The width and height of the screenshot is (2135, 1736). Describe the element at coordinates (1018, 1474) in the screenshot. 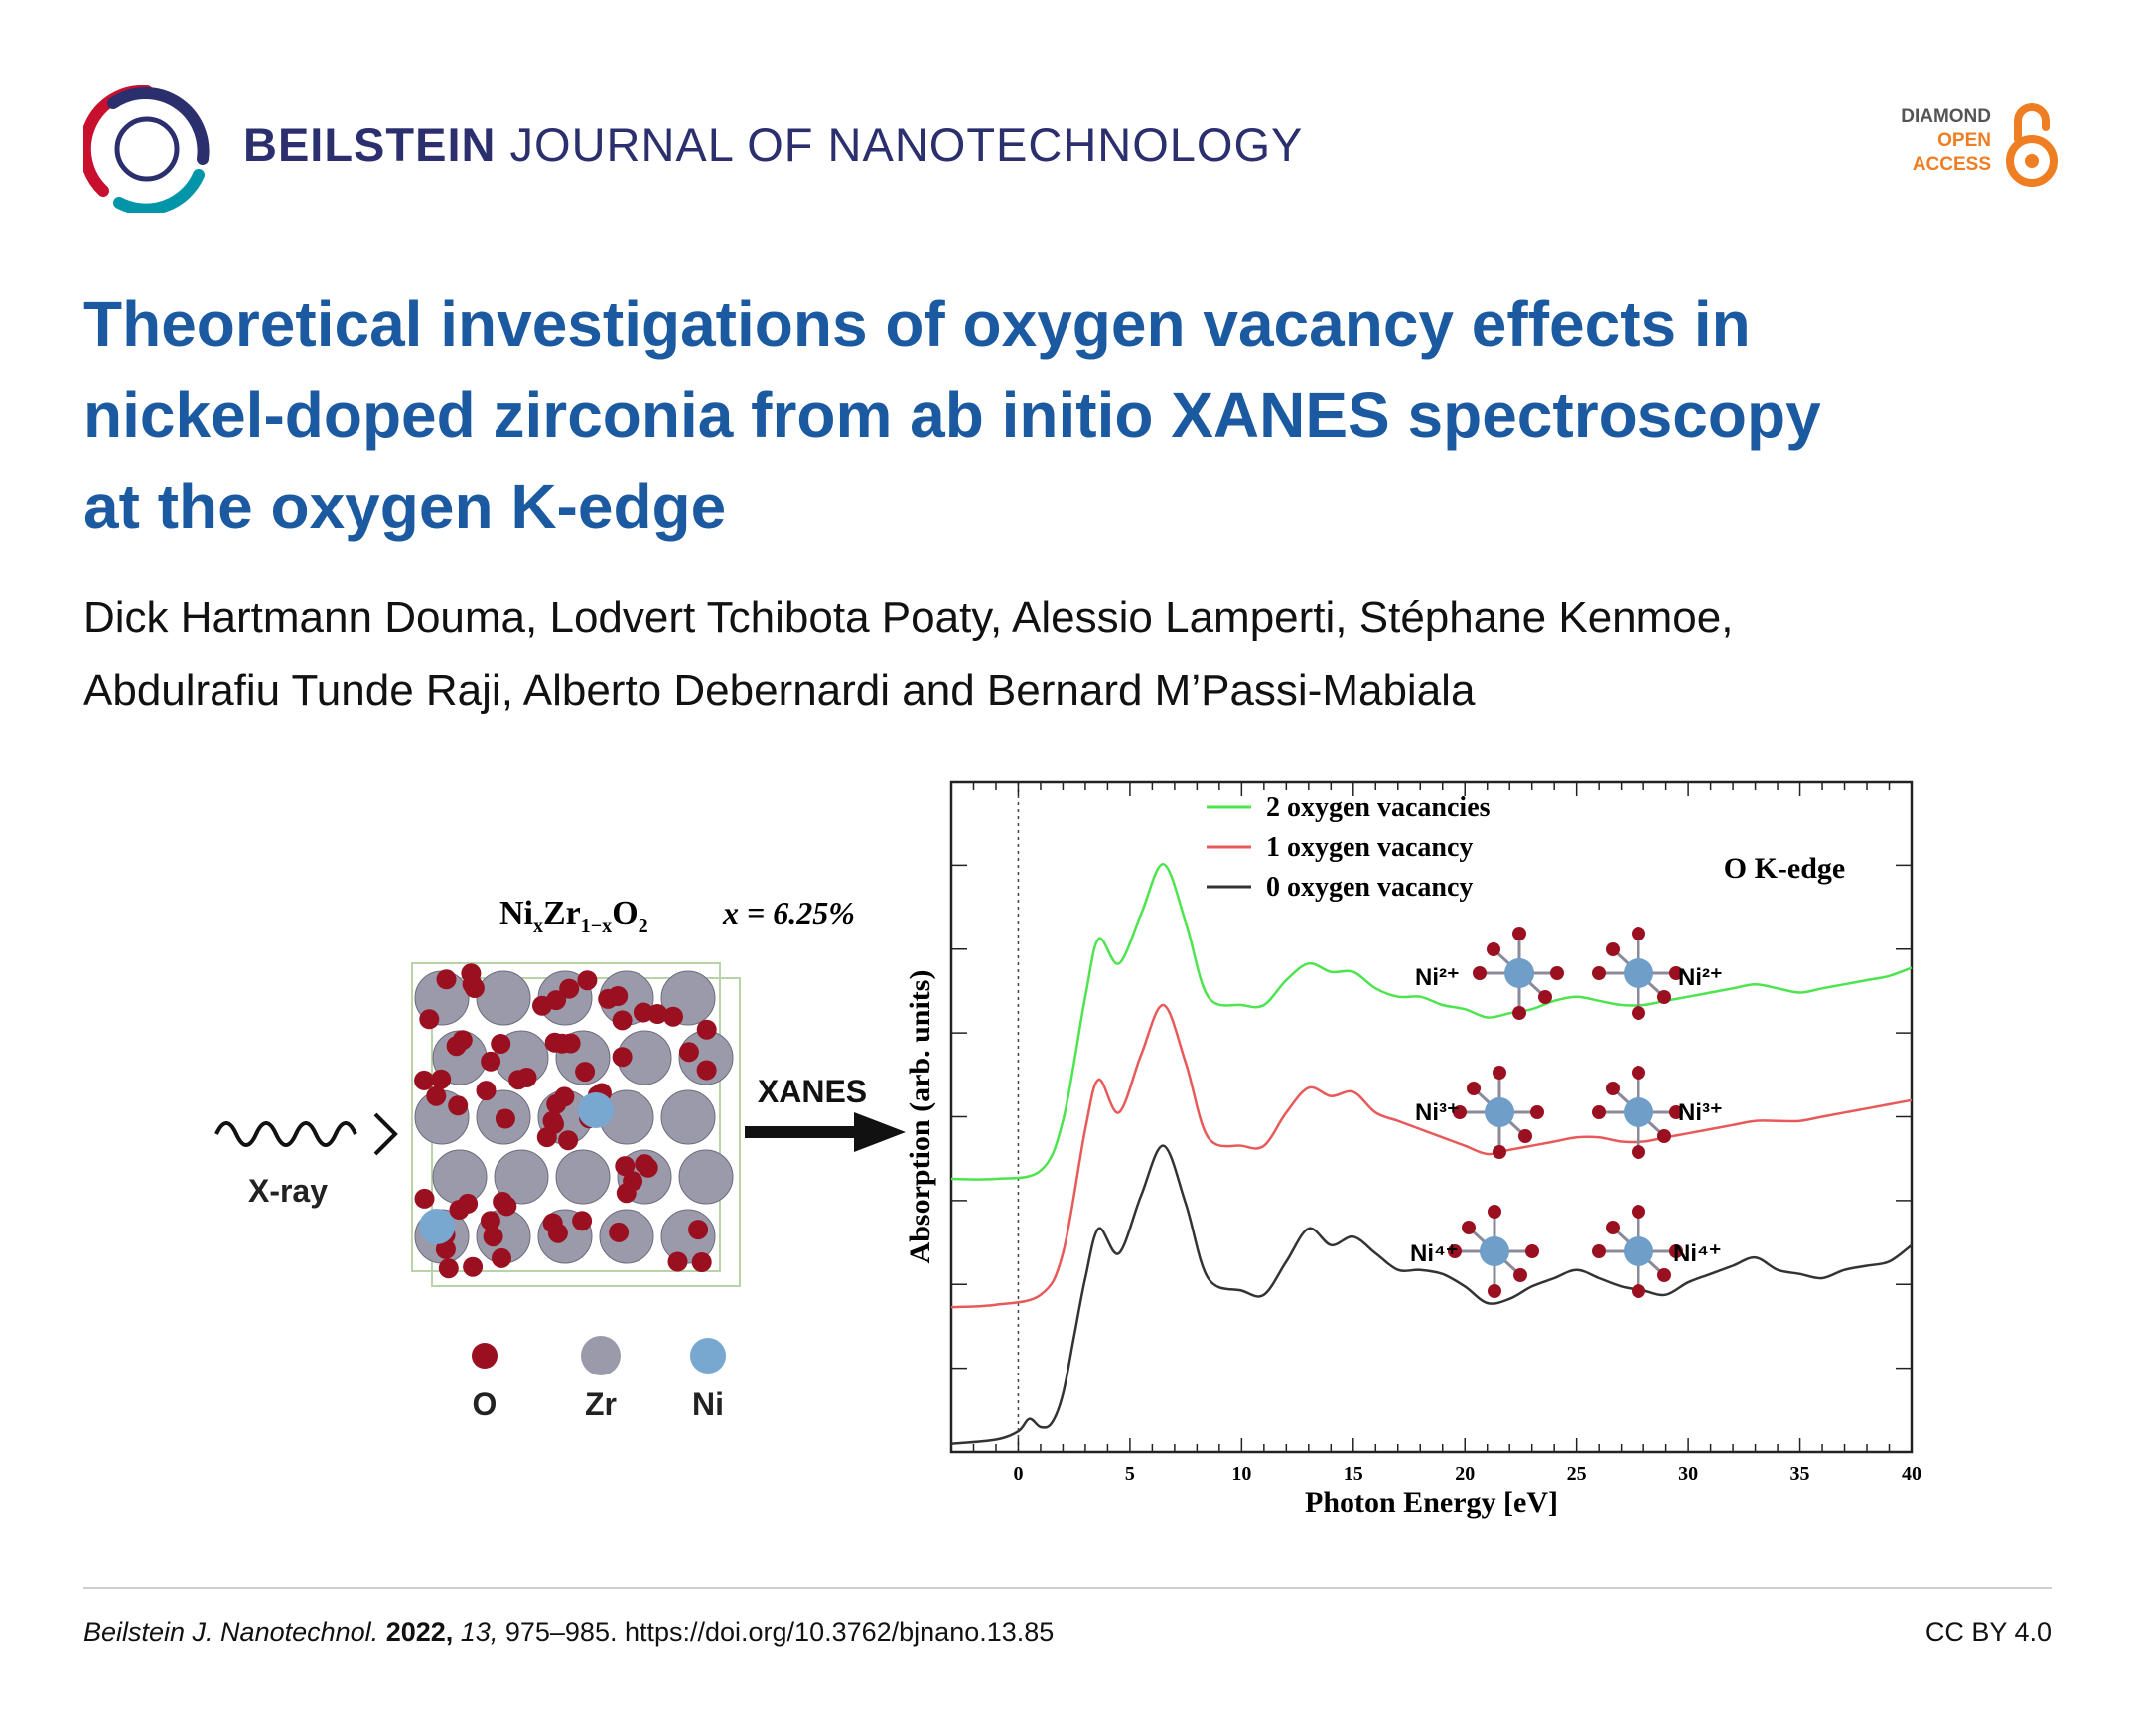

I see `x-tick-label: 0` at that location.